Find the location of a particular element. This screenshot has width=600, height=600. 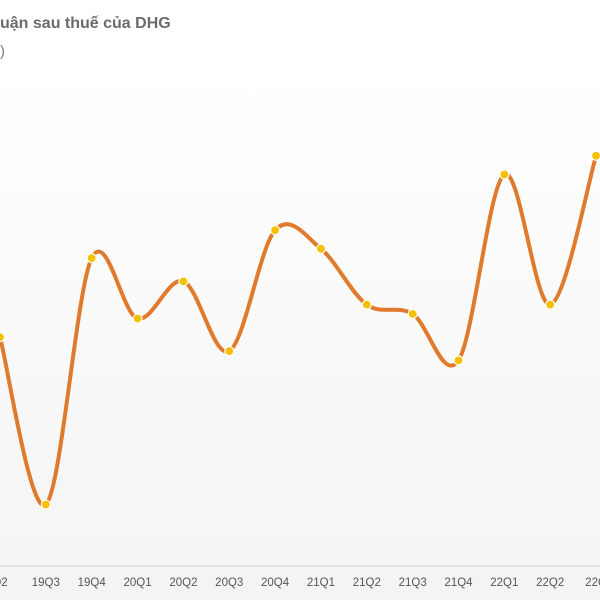

data-point-19Q4 is located at coordinates (91, 258).